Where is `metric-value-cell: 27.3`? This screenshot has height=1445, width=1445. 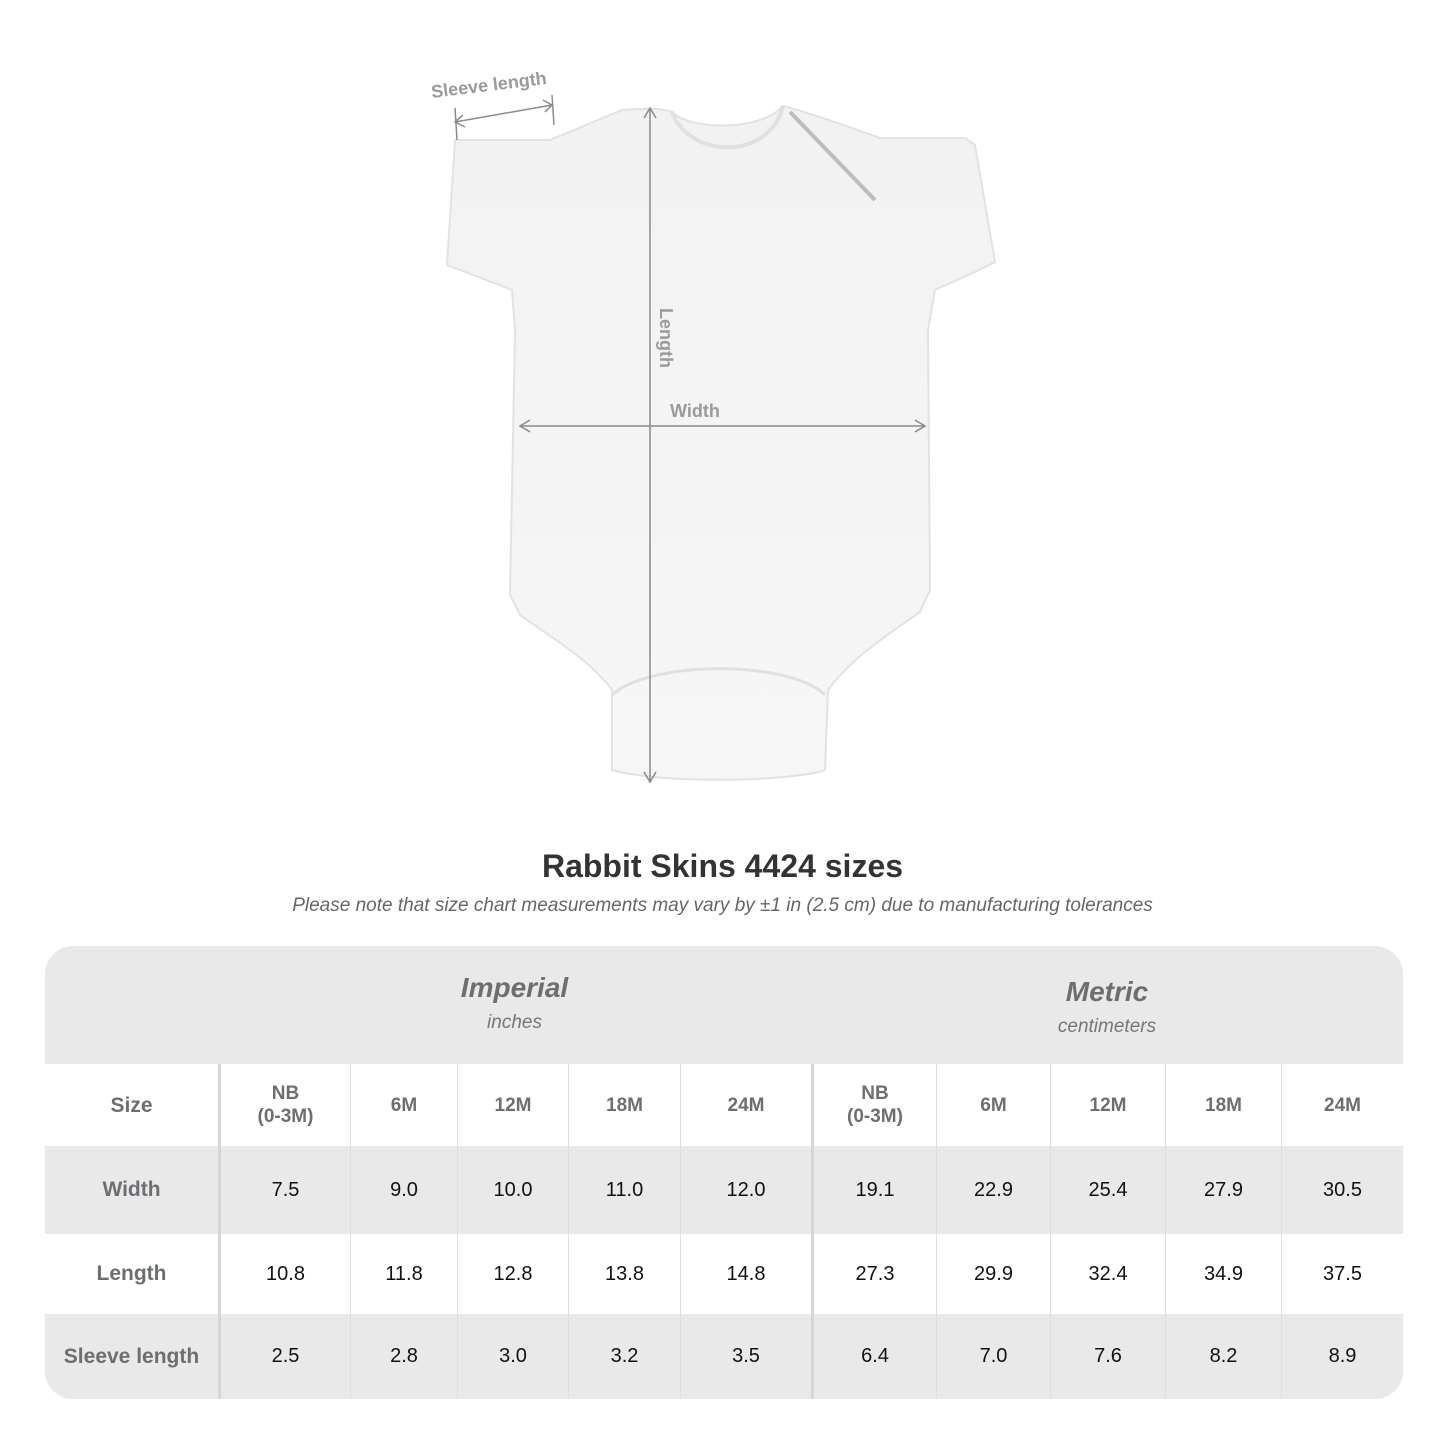 metric-value-cell: 27.3 is located at coordinates (873, 1274).